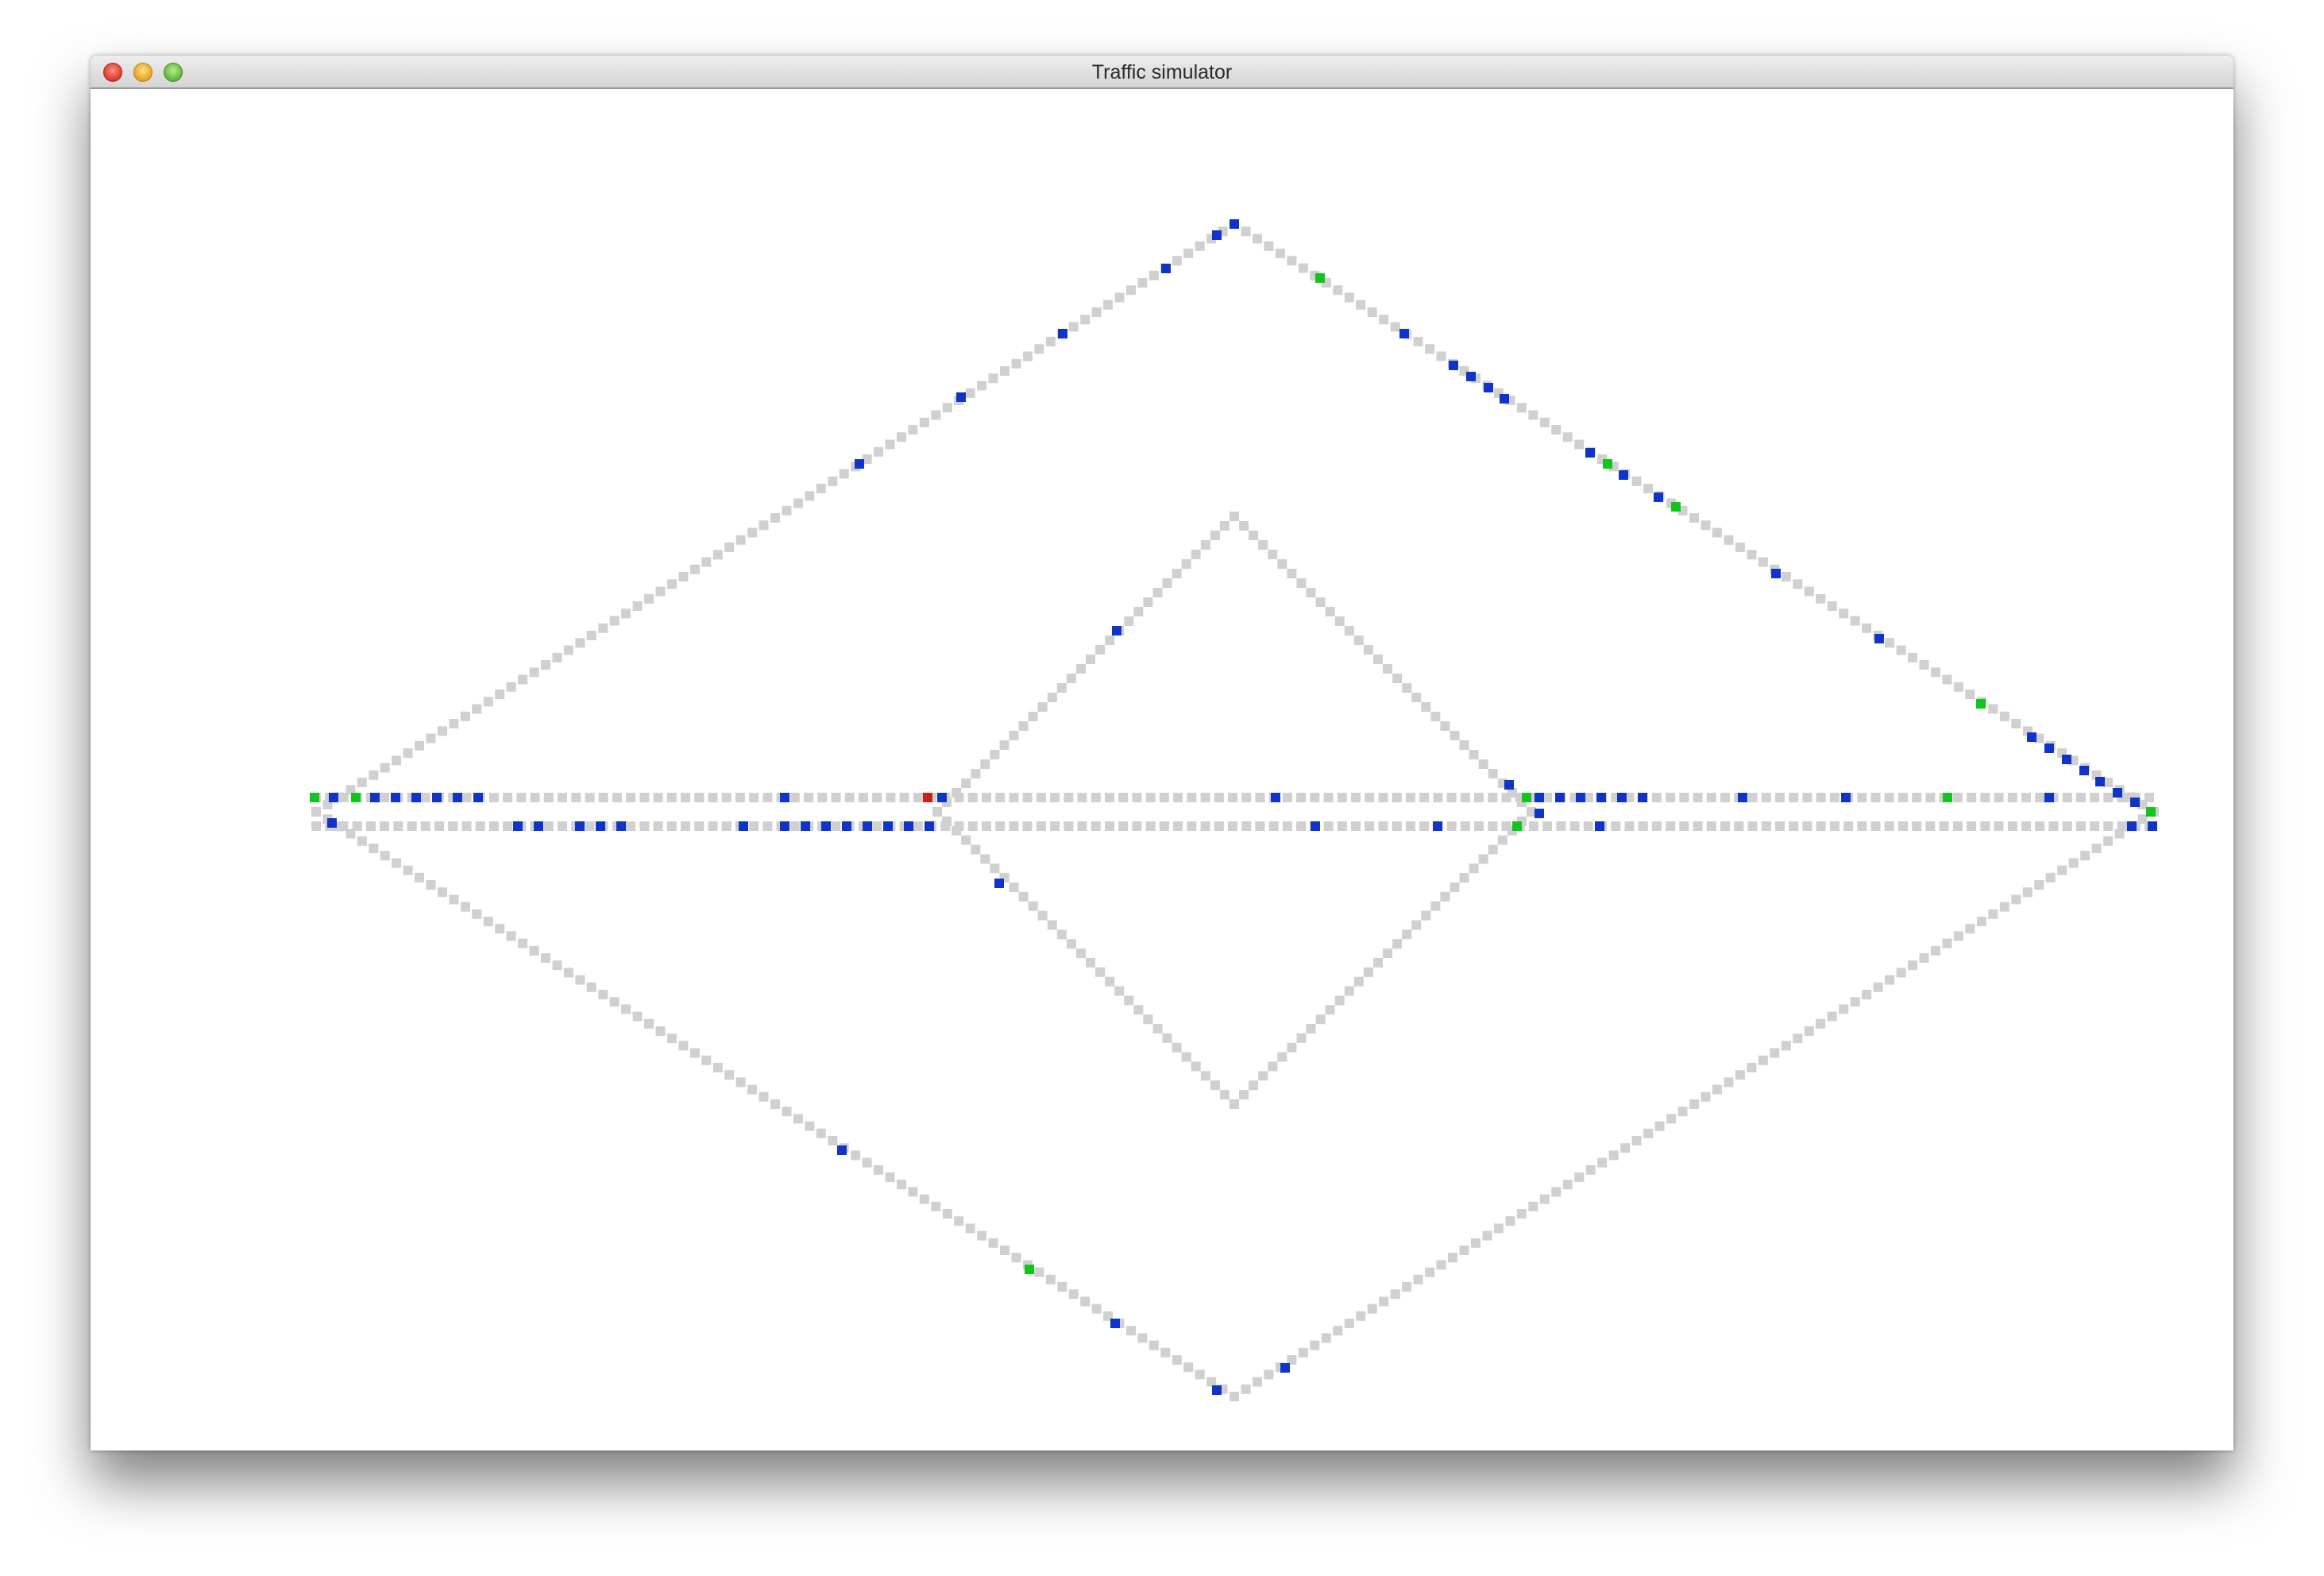  I want to click on close-window-icon, so click(112, 72).